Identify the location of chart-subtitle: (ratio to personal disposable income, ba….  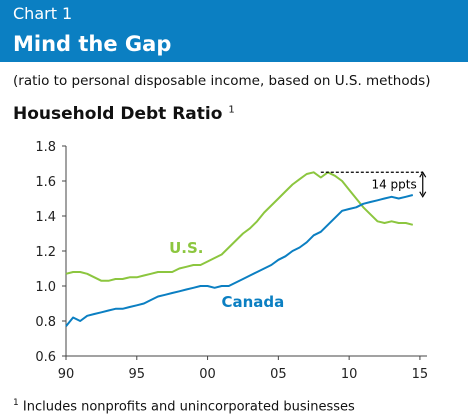
(222, 81).